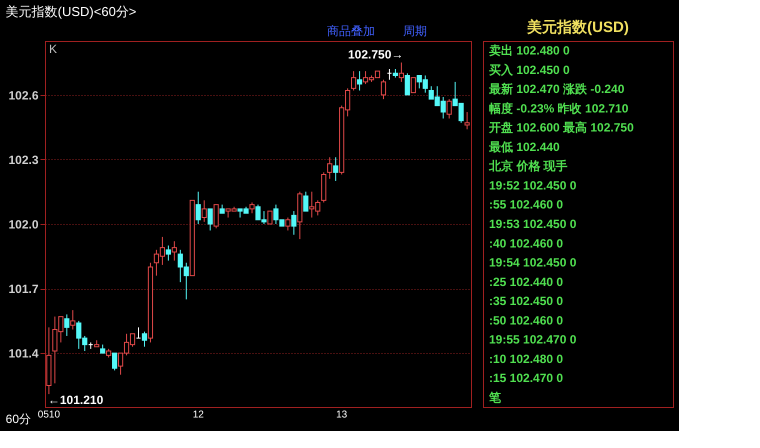 This screenshot has height=448, width=760. What do you see at coordinates (526, 205) in the screenshot?
I see `text: :55 102.460 0` at bounding box center [526, 205].